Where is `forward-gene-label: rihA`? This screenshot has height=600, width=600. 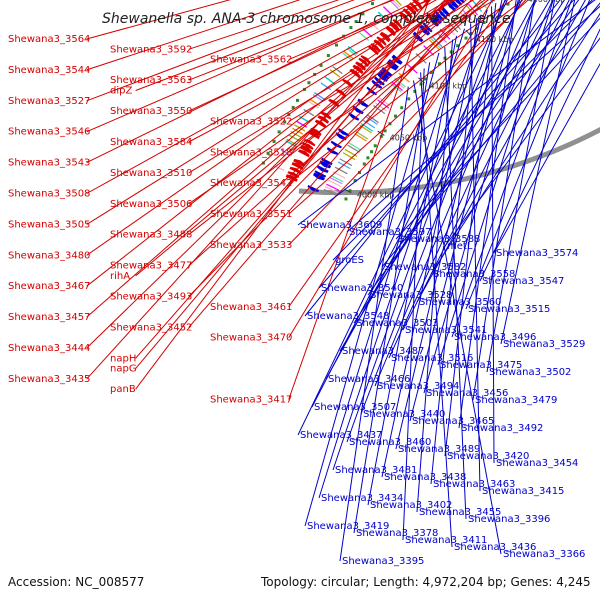
forward-gene-label: rihA is located at coordinates (120, 276).